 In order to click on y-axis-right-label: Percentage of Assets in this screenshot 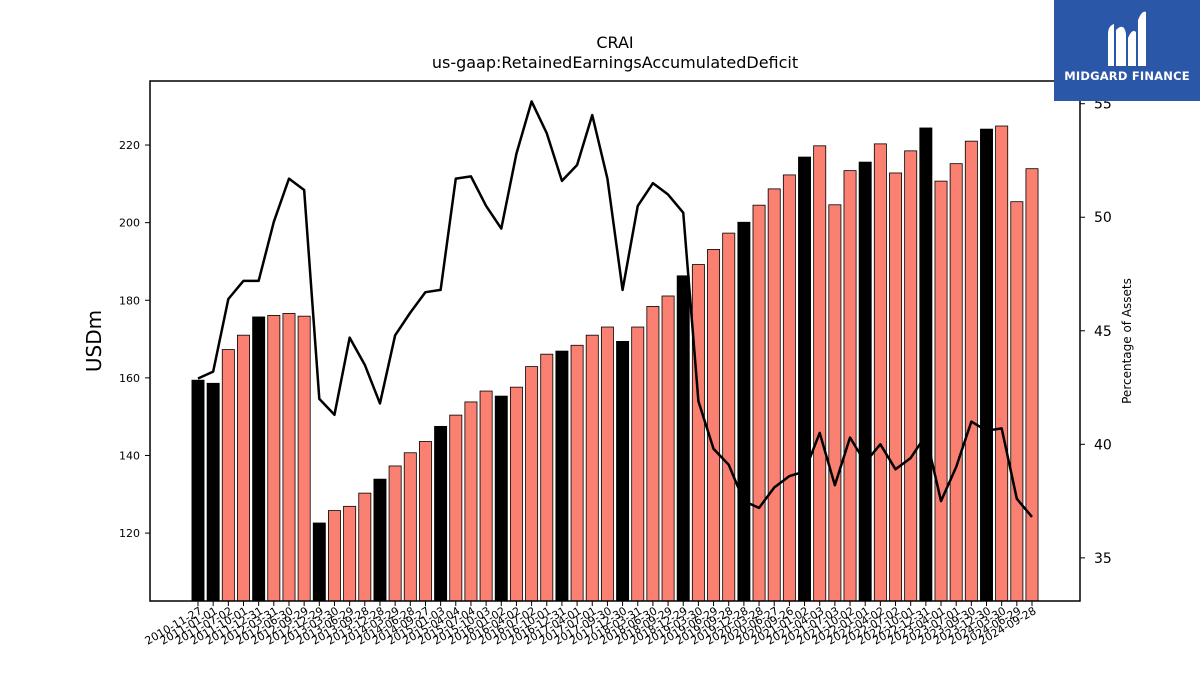, I will do `click(1127, 341)`.